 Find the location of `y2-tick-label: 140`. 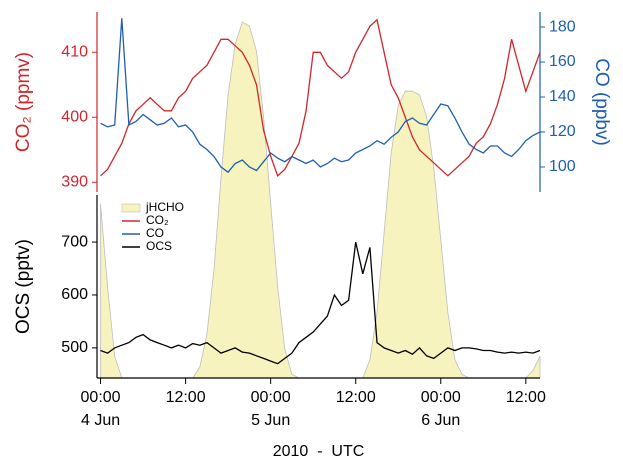

y2-tick-label: 140 is located at coordinates (562, 96).